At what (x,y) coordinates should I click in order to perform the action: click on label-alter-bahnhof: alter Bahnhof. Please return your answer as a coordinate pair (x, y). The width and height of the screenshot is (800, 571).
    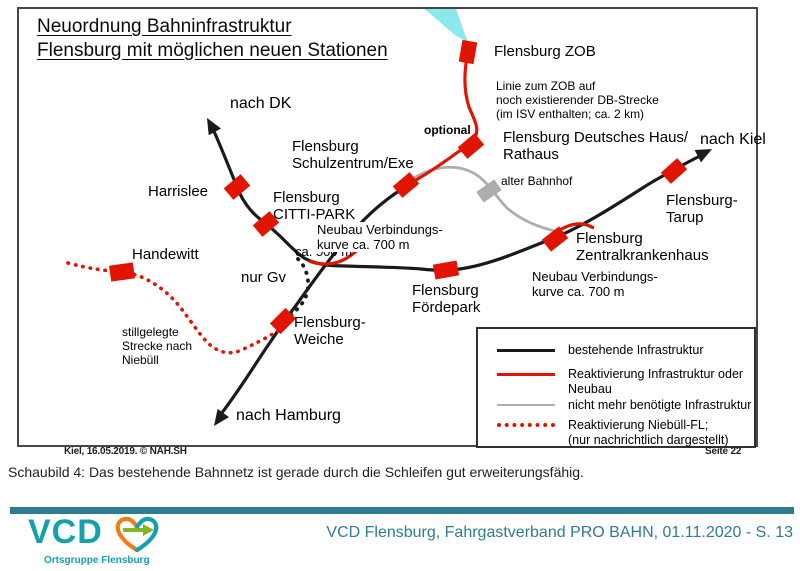
    Looking at the image, I should click on (537, 181).